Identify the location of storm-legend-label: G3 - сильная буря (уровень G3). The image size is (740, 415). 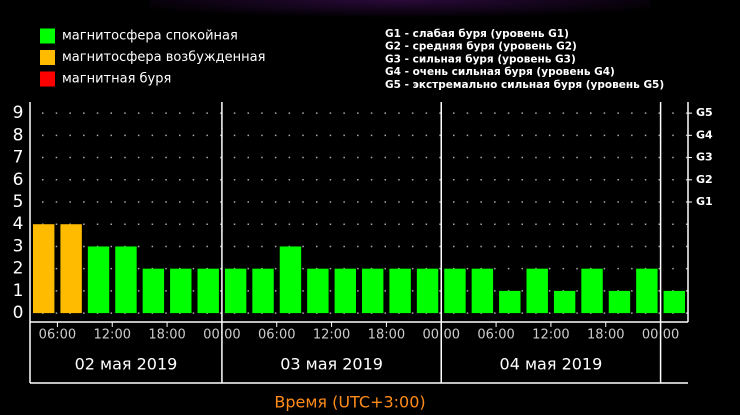
(480, 59).